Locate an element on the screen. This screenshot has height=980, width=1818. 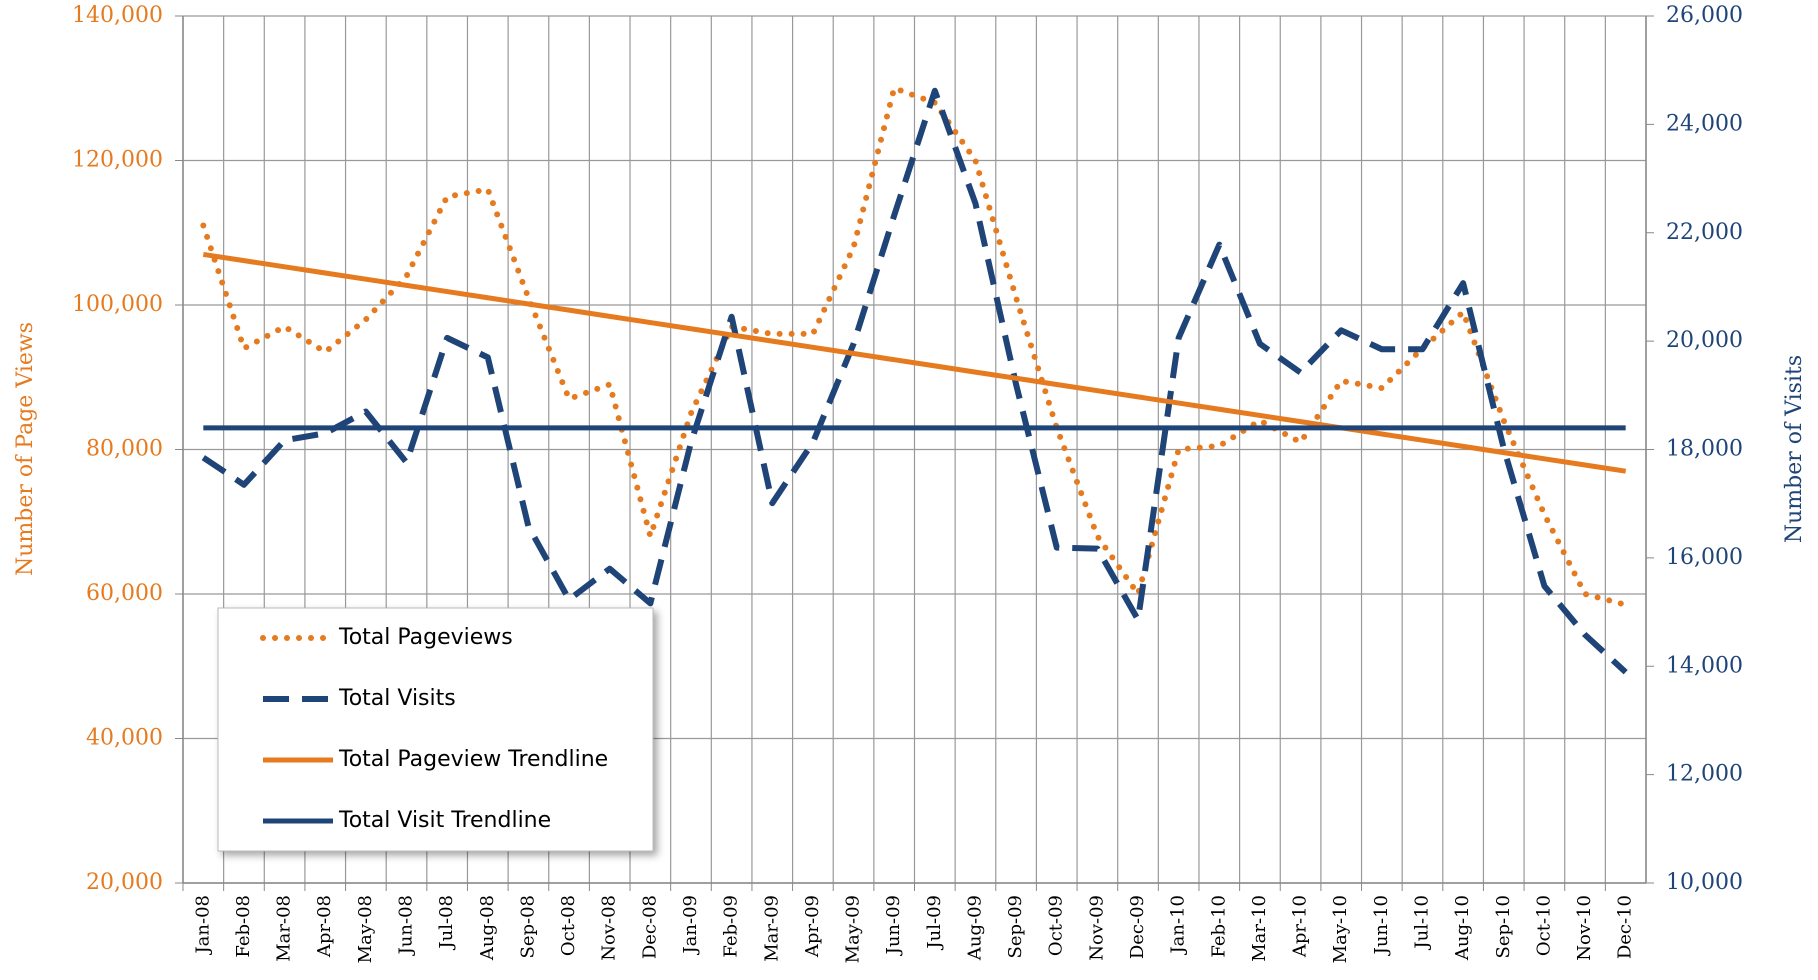
y2-tick-label: 20,000 is located at coordinates (1704, 340).